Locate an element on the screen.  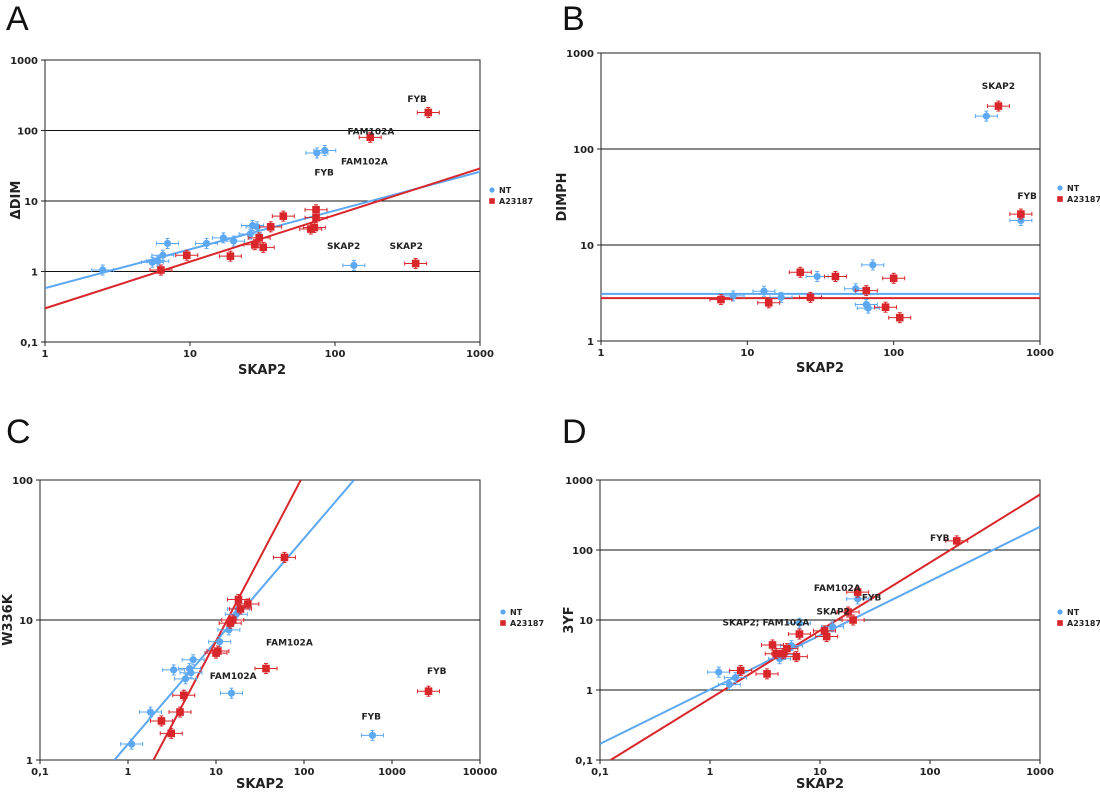
panel-letter: C is located at coordinates (18, 432).